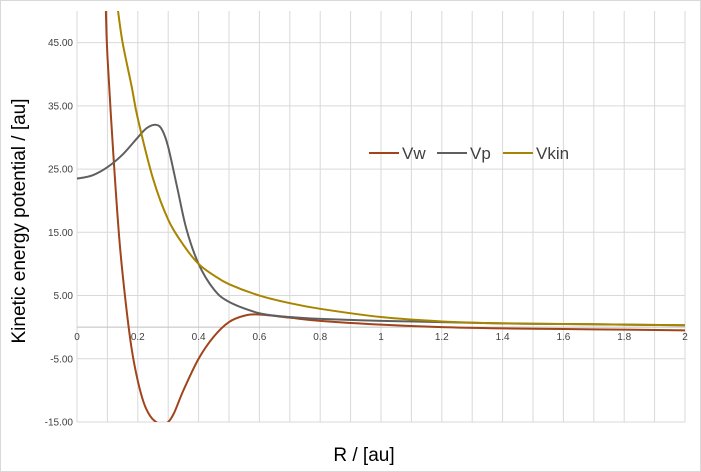 This screenshot has height=472, width=701. I want to click on y-tick-label: 5.00, so click(64, 296).